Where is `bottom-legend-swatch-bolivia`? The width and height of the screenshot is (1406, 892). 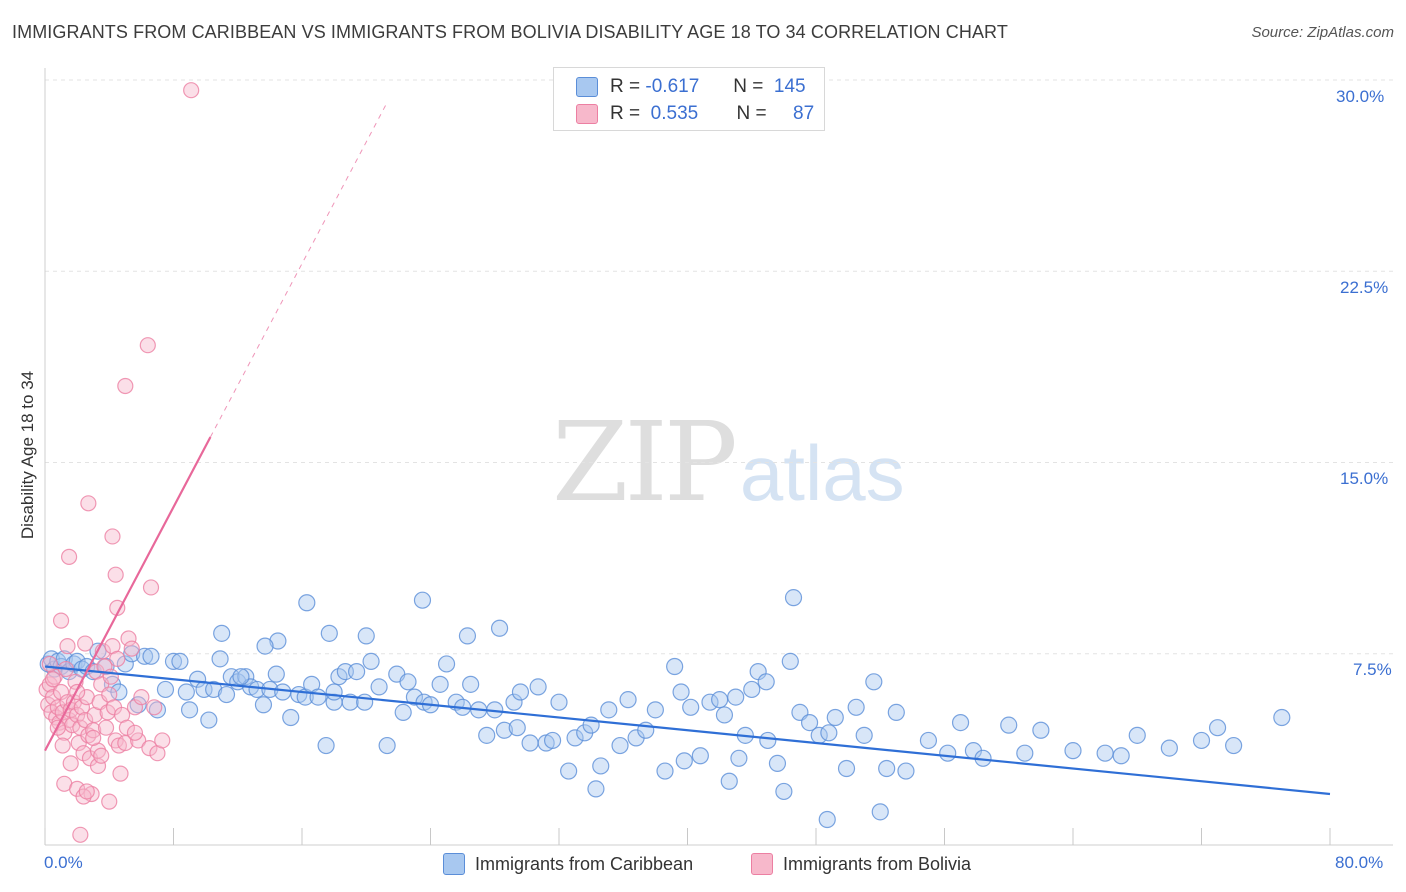 bottom-legend-swatch-bolivia is located at coordinates (762, 864).